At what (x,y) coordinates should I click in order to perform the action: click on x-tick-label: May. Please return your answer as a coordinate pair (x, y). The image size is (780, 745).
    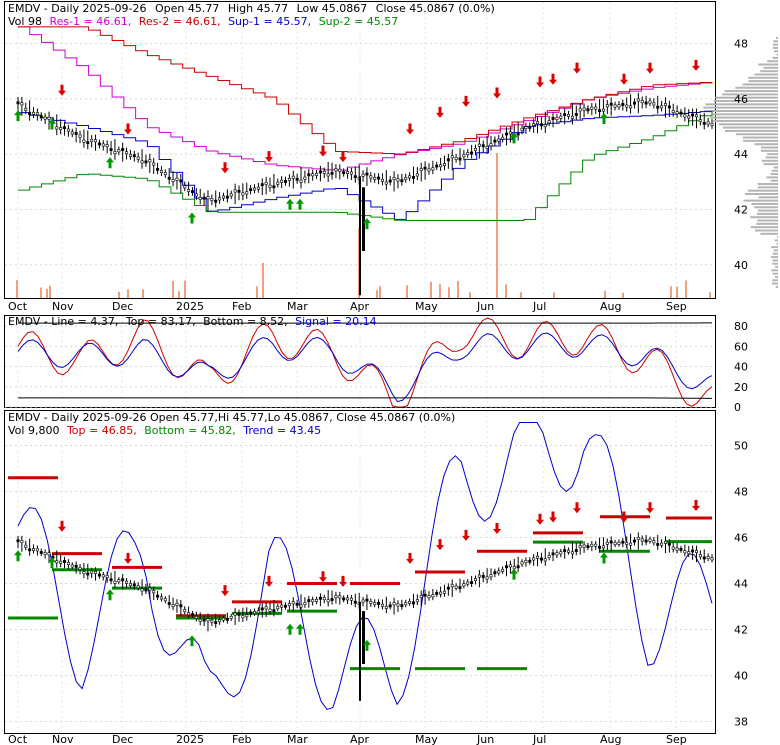
    Looking at the image, I should click on (426, 739).